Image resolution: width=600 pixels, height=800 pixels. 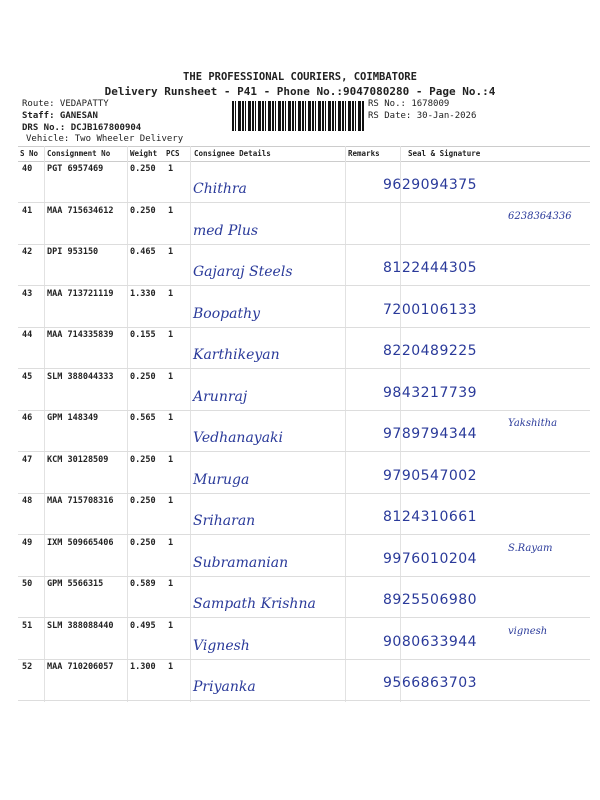 What do you see at coordinates (75, 169) in the screenshot?
I see `cell-cn: PGT 6957469` at bounding box center [75, 169].